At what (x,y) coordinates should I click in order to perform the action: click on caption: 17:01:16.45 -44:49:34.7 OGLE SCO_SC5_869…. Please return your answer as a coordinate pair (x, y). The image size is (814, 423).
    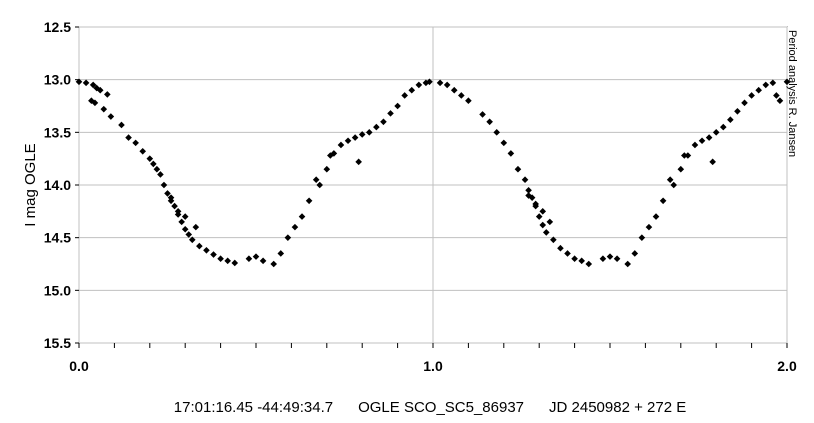
    Looking at the image, I should click on (430, 407).